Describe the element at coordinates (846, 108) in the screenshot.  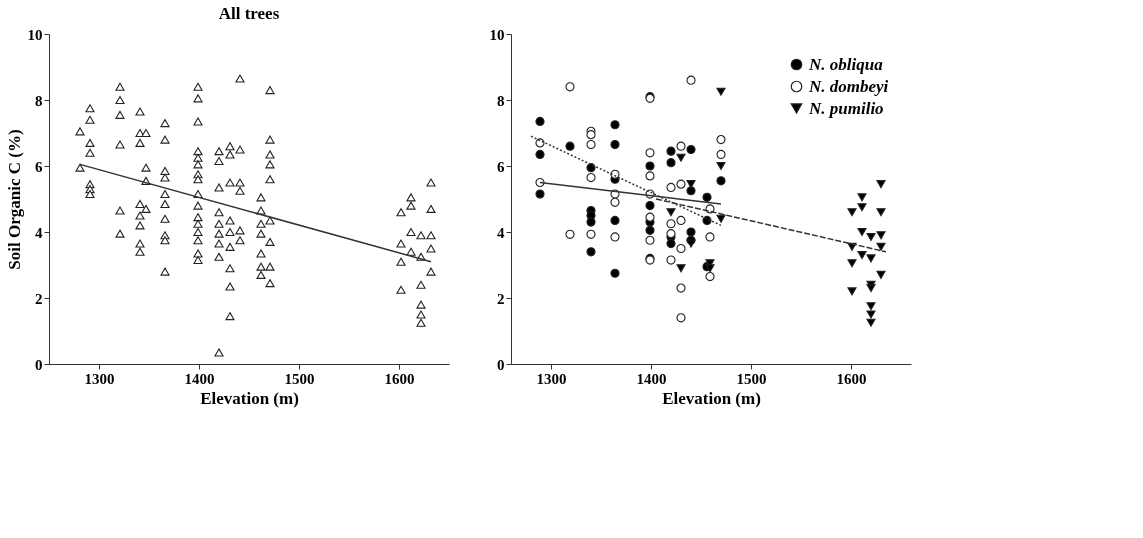
I see `legend-label: N. pumilio` at that location.